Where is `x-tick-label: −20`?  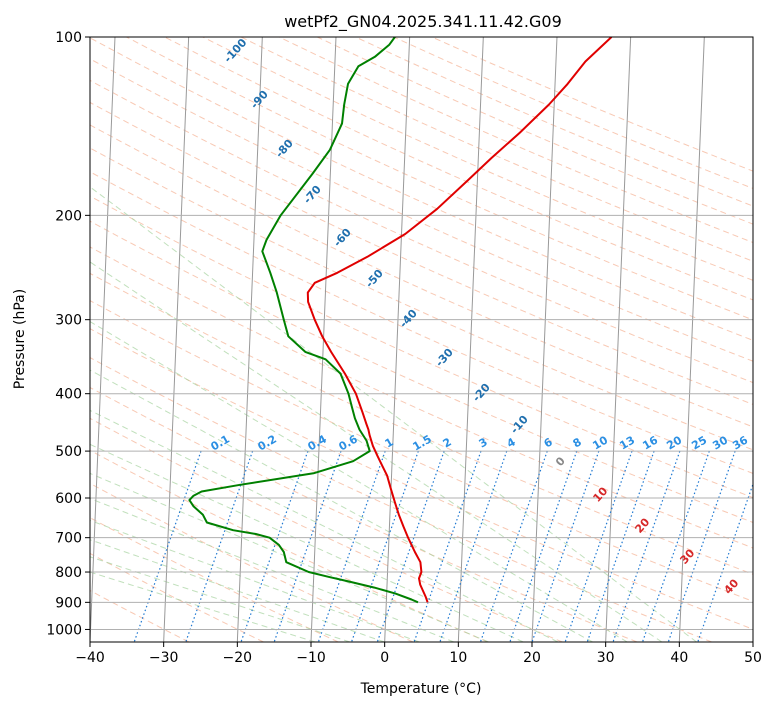 x-tick-label: −20 is located at coordinates (238, 658).